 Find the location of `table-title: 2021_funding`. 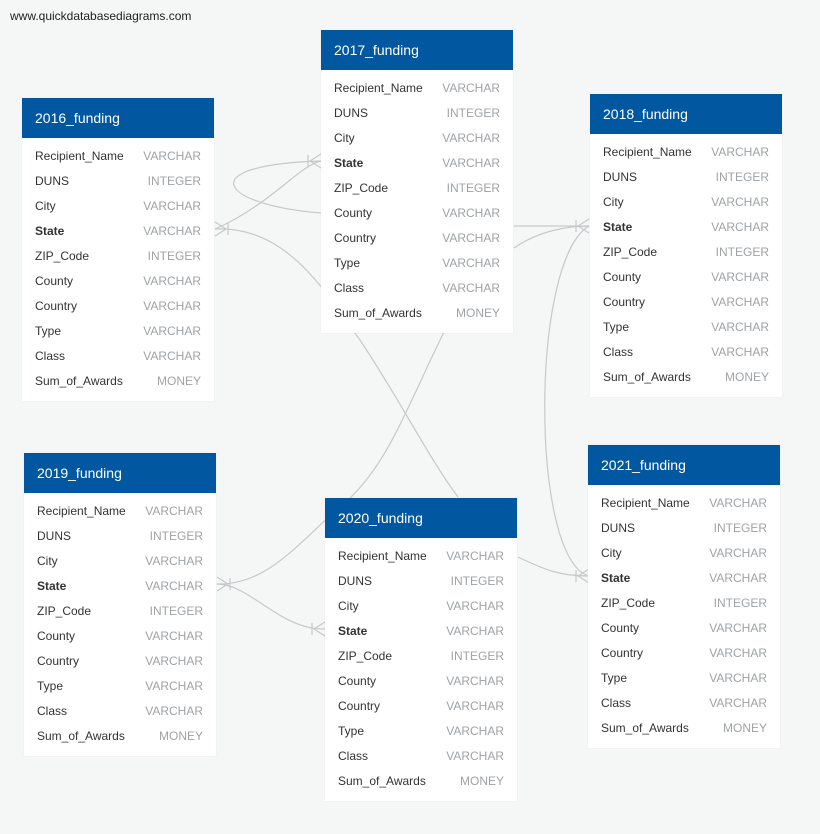

table-title: 2021_funding is located at coordinates (684, 465).